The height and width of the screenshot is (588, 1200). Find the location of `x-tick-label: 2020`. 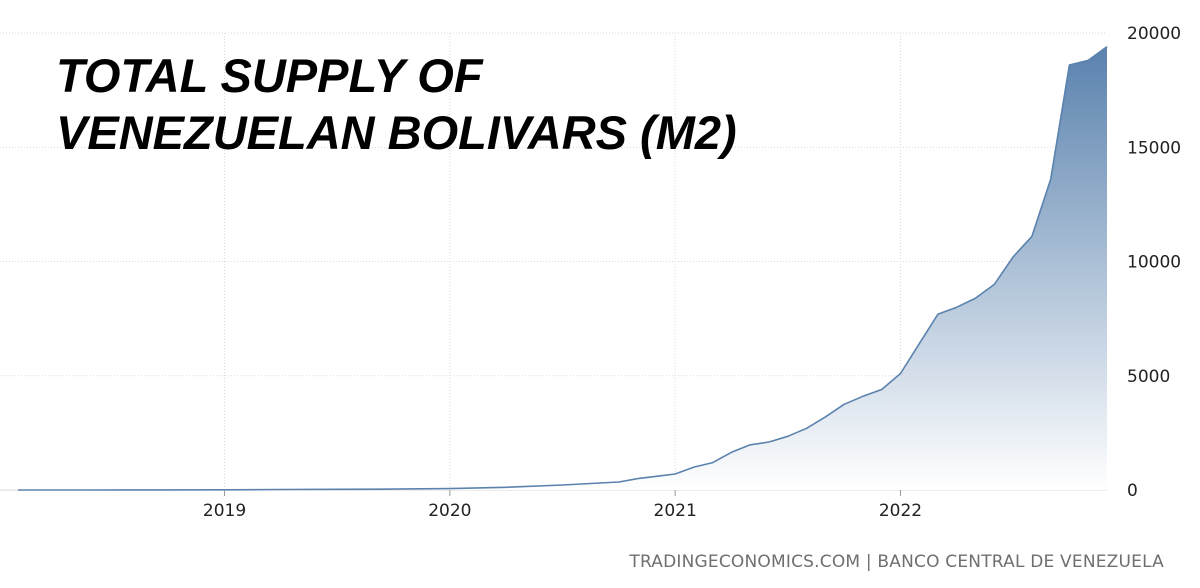

x-tick-label: 2020 is located at coordinates (449, 511).